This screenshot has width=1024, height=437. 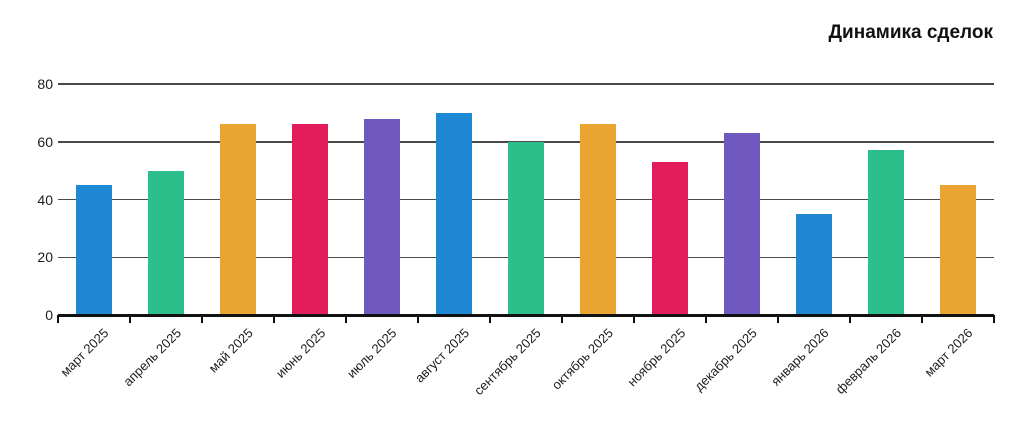 I want to click on chart-title: Динамика сделок, so click(x=910, y=32).